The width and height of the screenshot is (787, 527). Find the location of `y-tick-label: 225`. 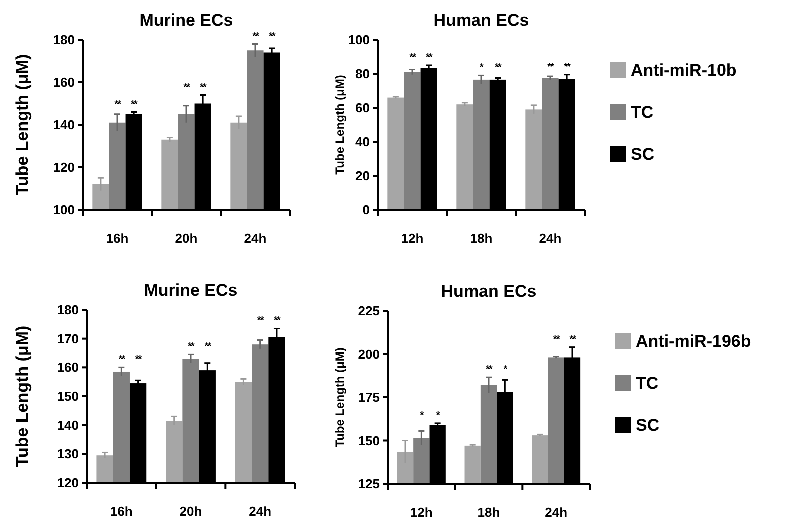

y-tick-label: 225 is located at coordinates (369, 311).